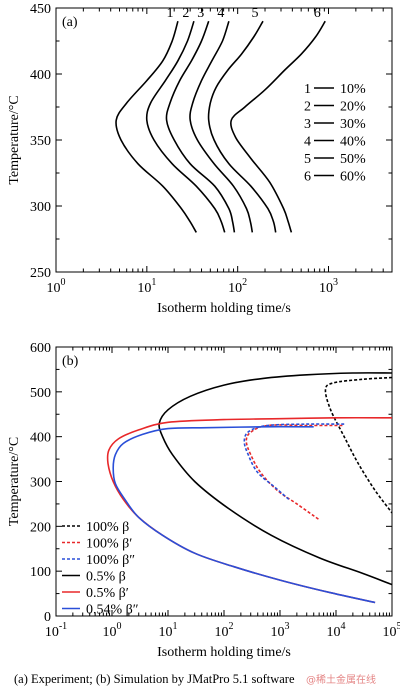 The image size is (400, 692). I want to click on curve-number-label: 6, so click(317, 13).